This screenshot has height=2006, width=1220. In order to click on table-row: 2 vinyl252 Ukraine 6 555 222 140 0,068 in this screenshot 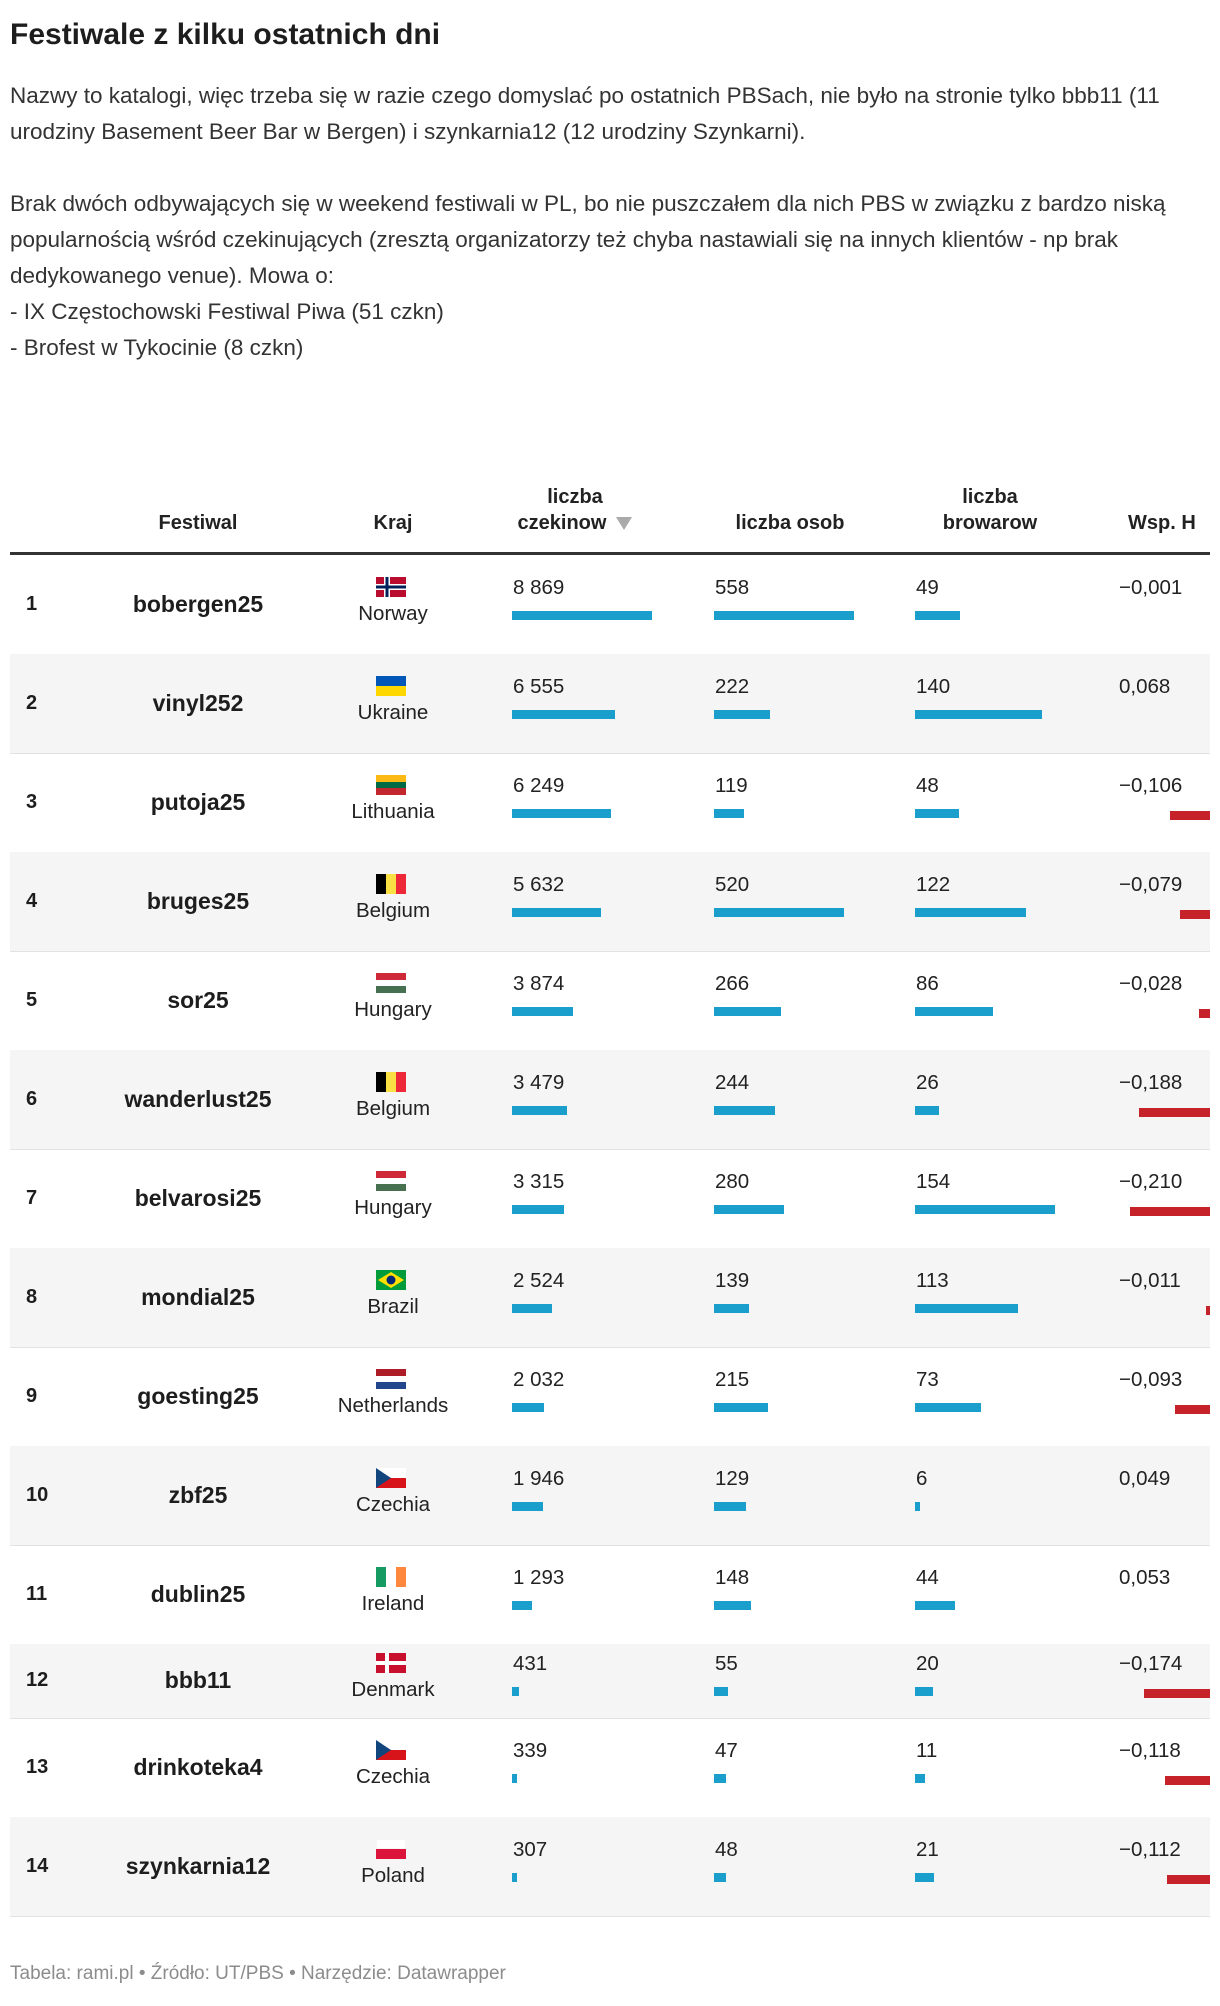, I will do `click(610, 704)`.